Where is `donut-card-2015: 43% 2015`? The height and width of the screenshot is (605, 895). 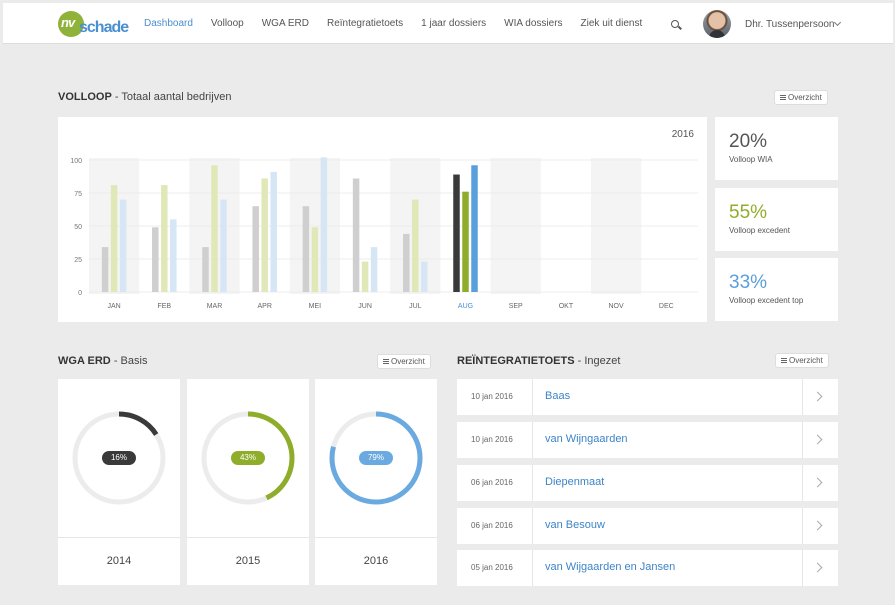
donut-card-2015: 43% 2015 is located at coordinates (248, 482).